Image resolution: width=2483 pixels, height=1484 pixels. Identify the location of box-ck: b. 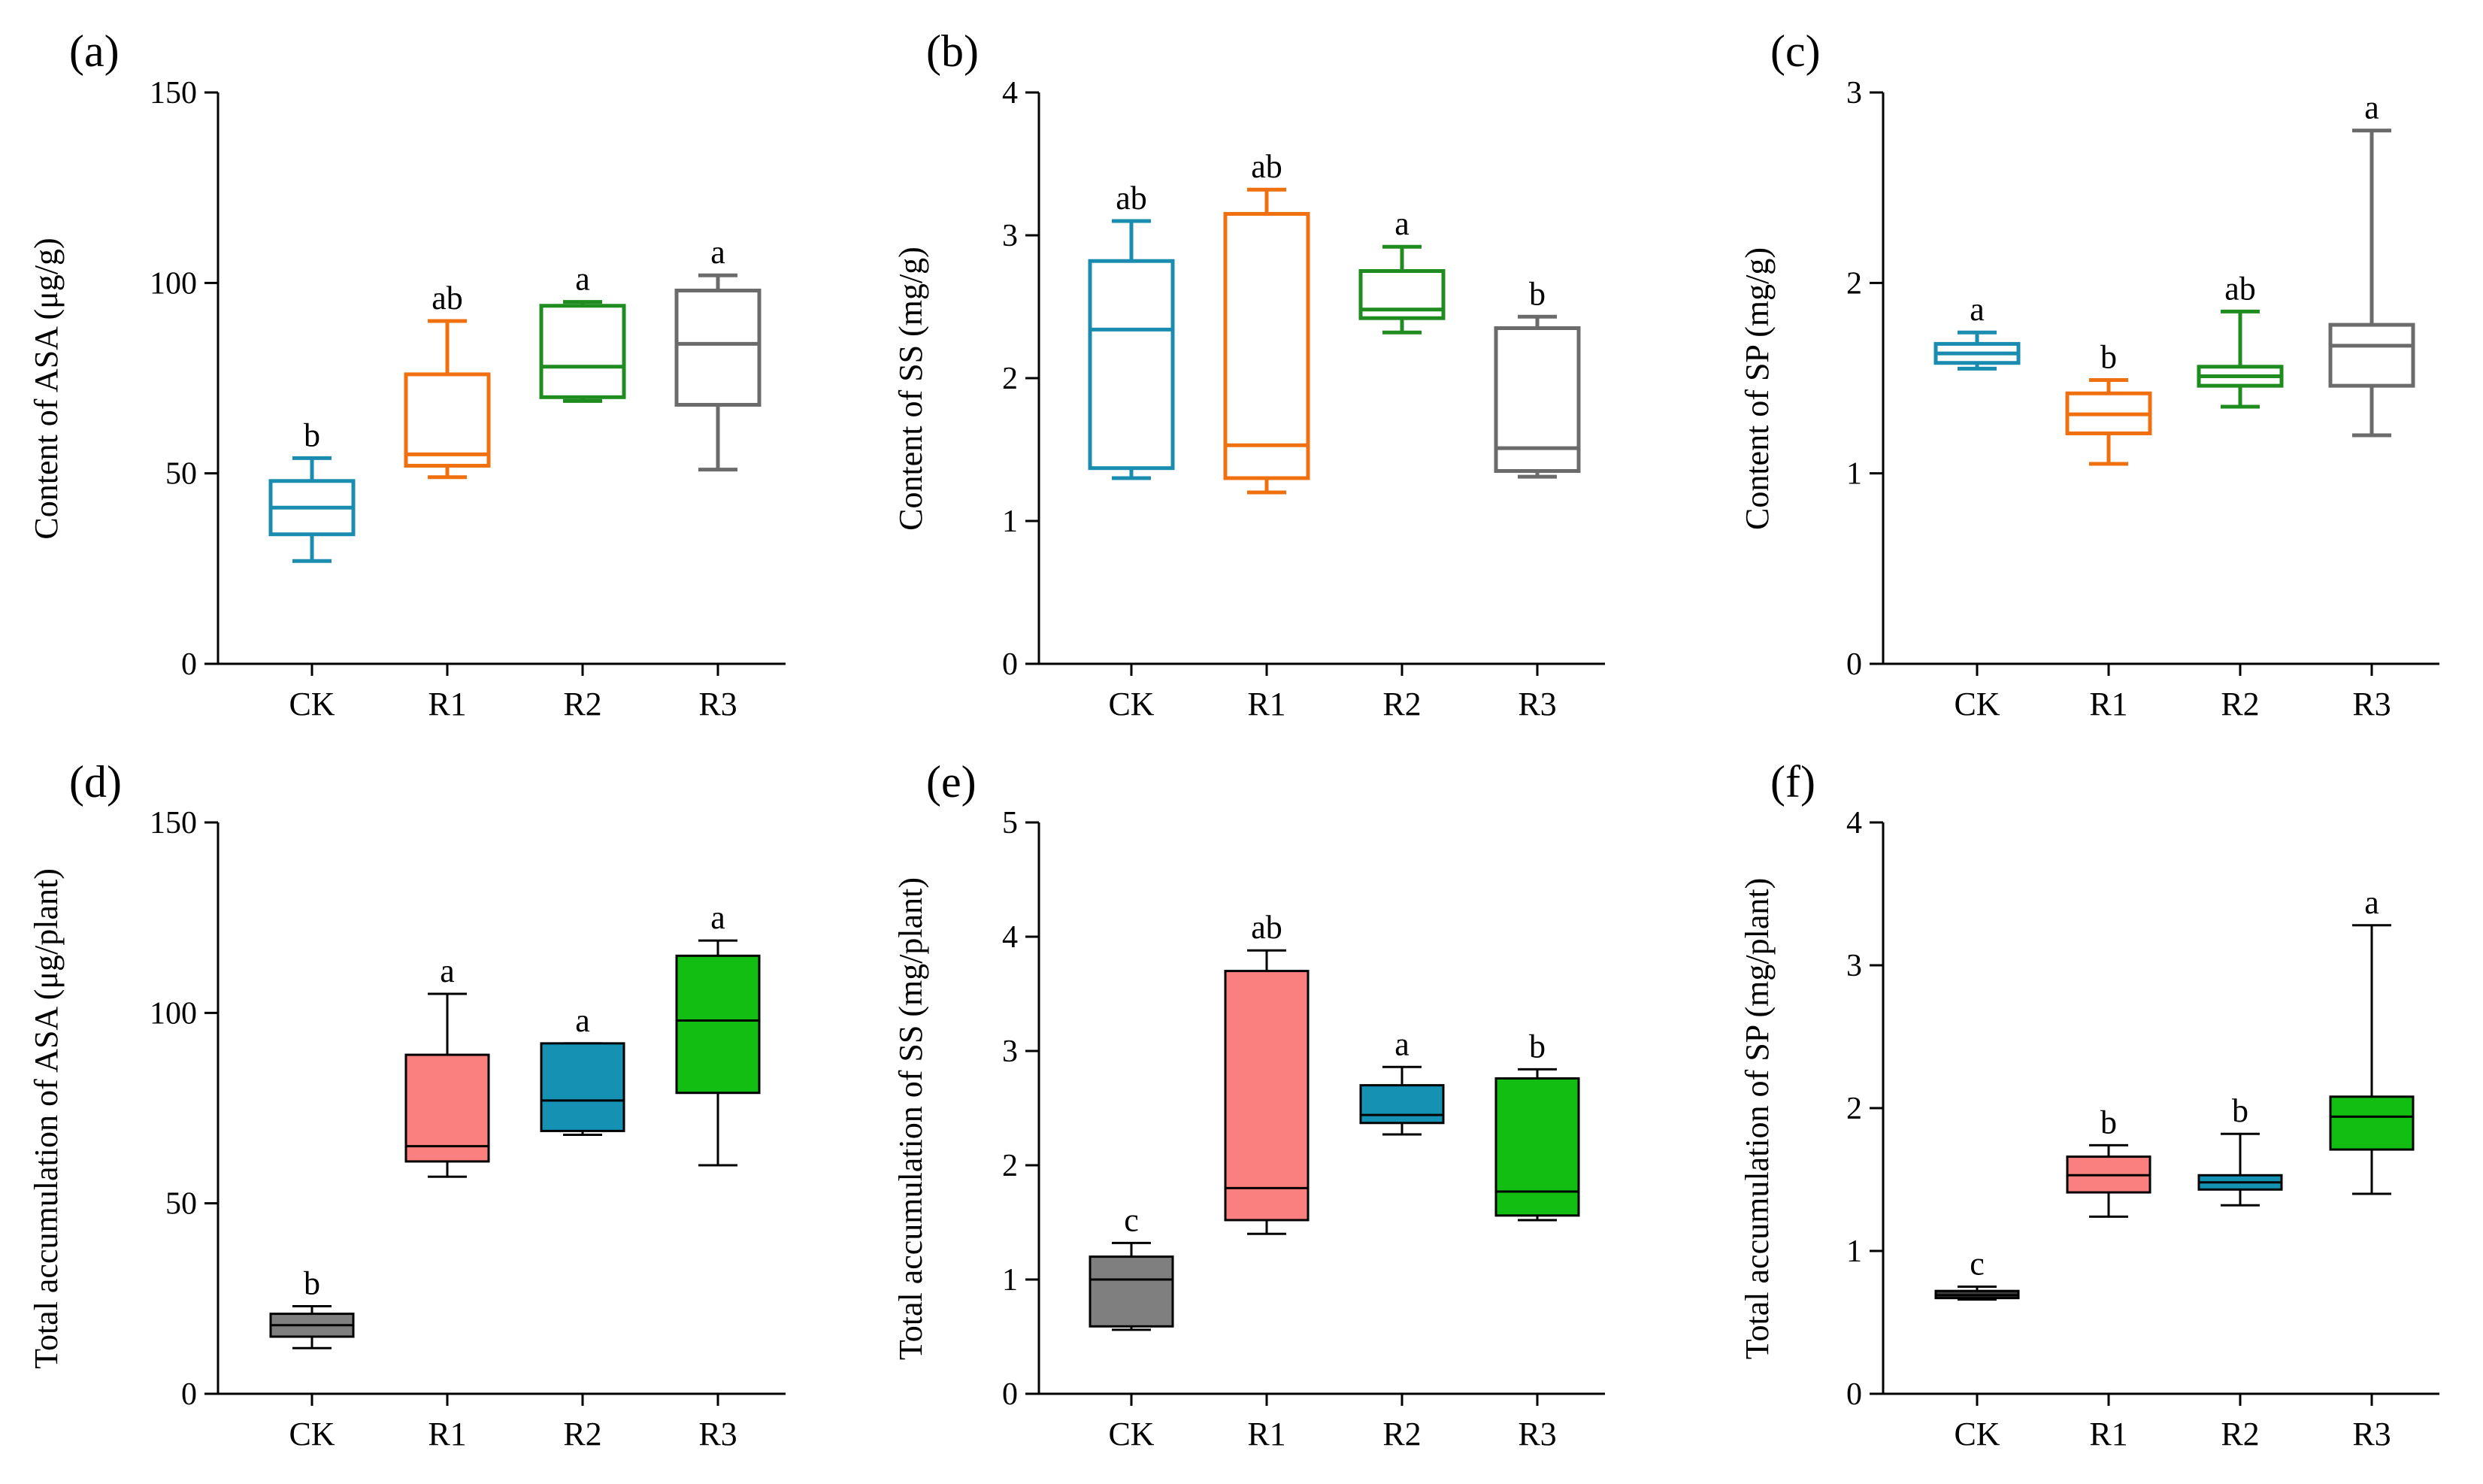
(312, 489).